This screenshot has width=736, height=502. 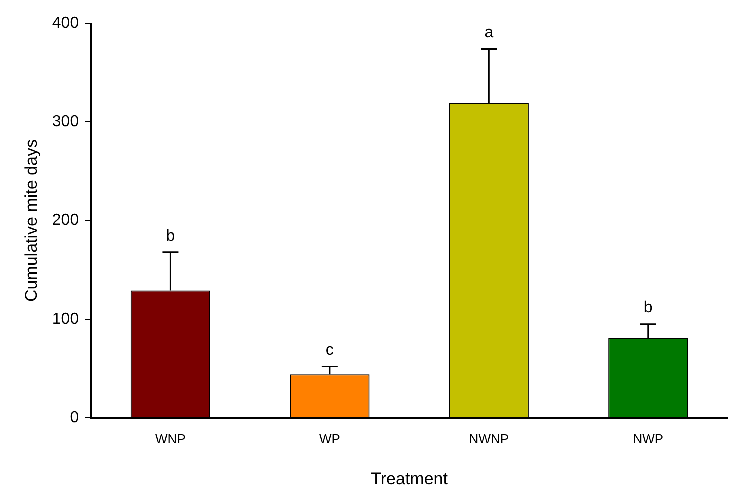 What do you see at coordinates (66, 23) in the screenshot?
I see `y-tick-label: 400` at bounding box center [66, 23].